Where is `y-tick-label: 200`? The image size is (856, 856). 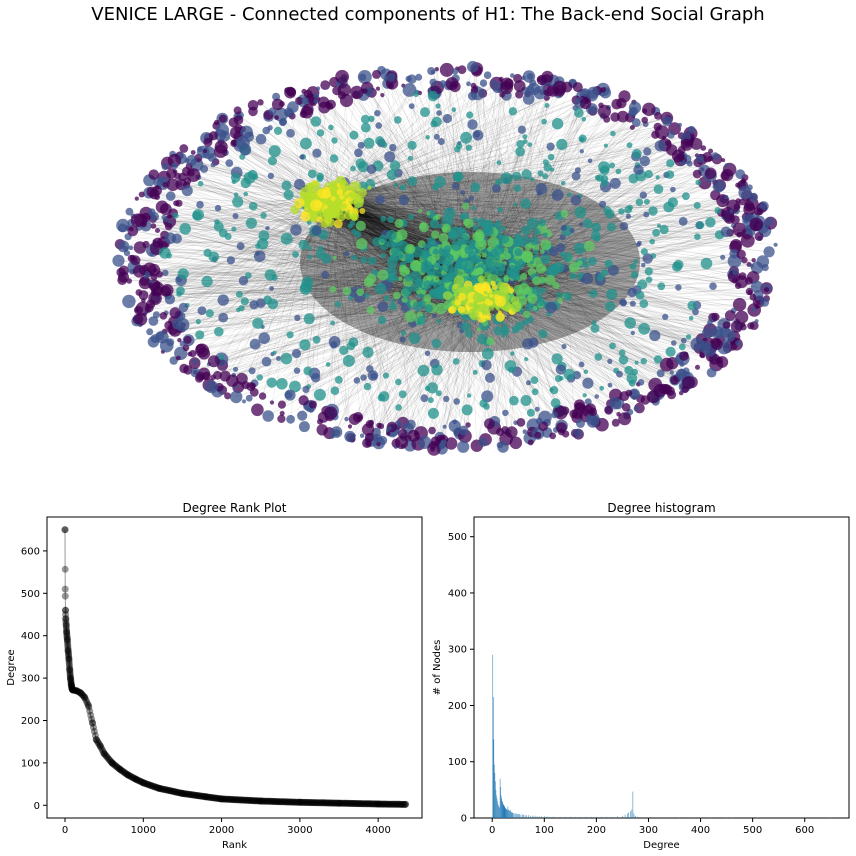
y-tick-label: 200 is located at coordinates (30, 721).